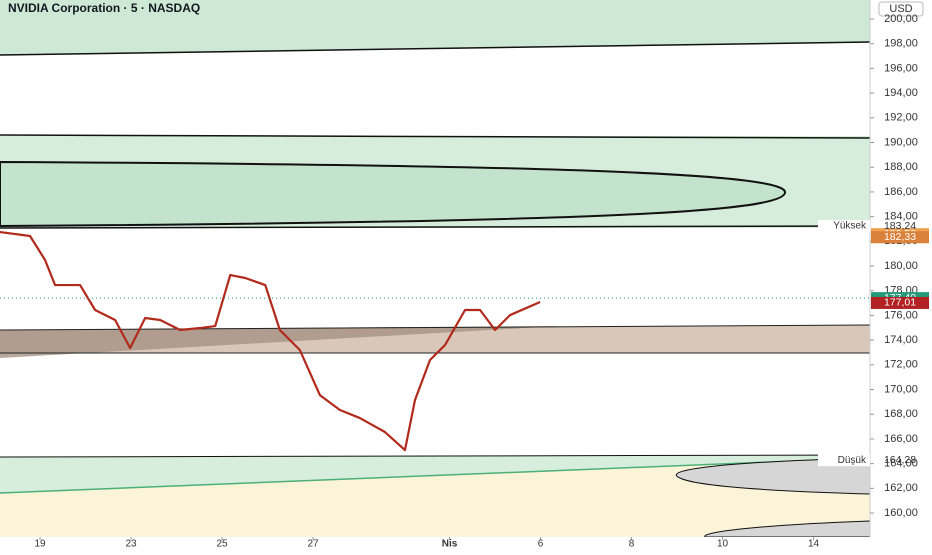 Image resolution: width=932 pixels, height=555 pixels. What do you see at coordinates (901, 118) in the screenshot?
I see `y-tick-label: 192,00` at bounding box center [901, 118].